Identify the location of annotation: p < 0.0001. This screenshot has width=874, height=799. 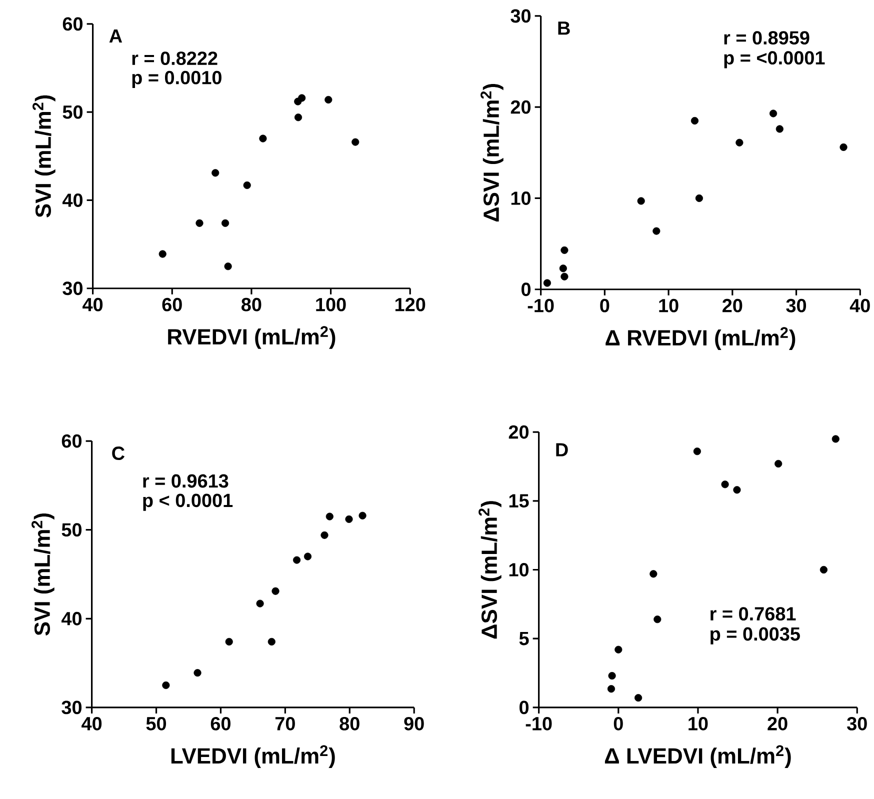
(188, 502).